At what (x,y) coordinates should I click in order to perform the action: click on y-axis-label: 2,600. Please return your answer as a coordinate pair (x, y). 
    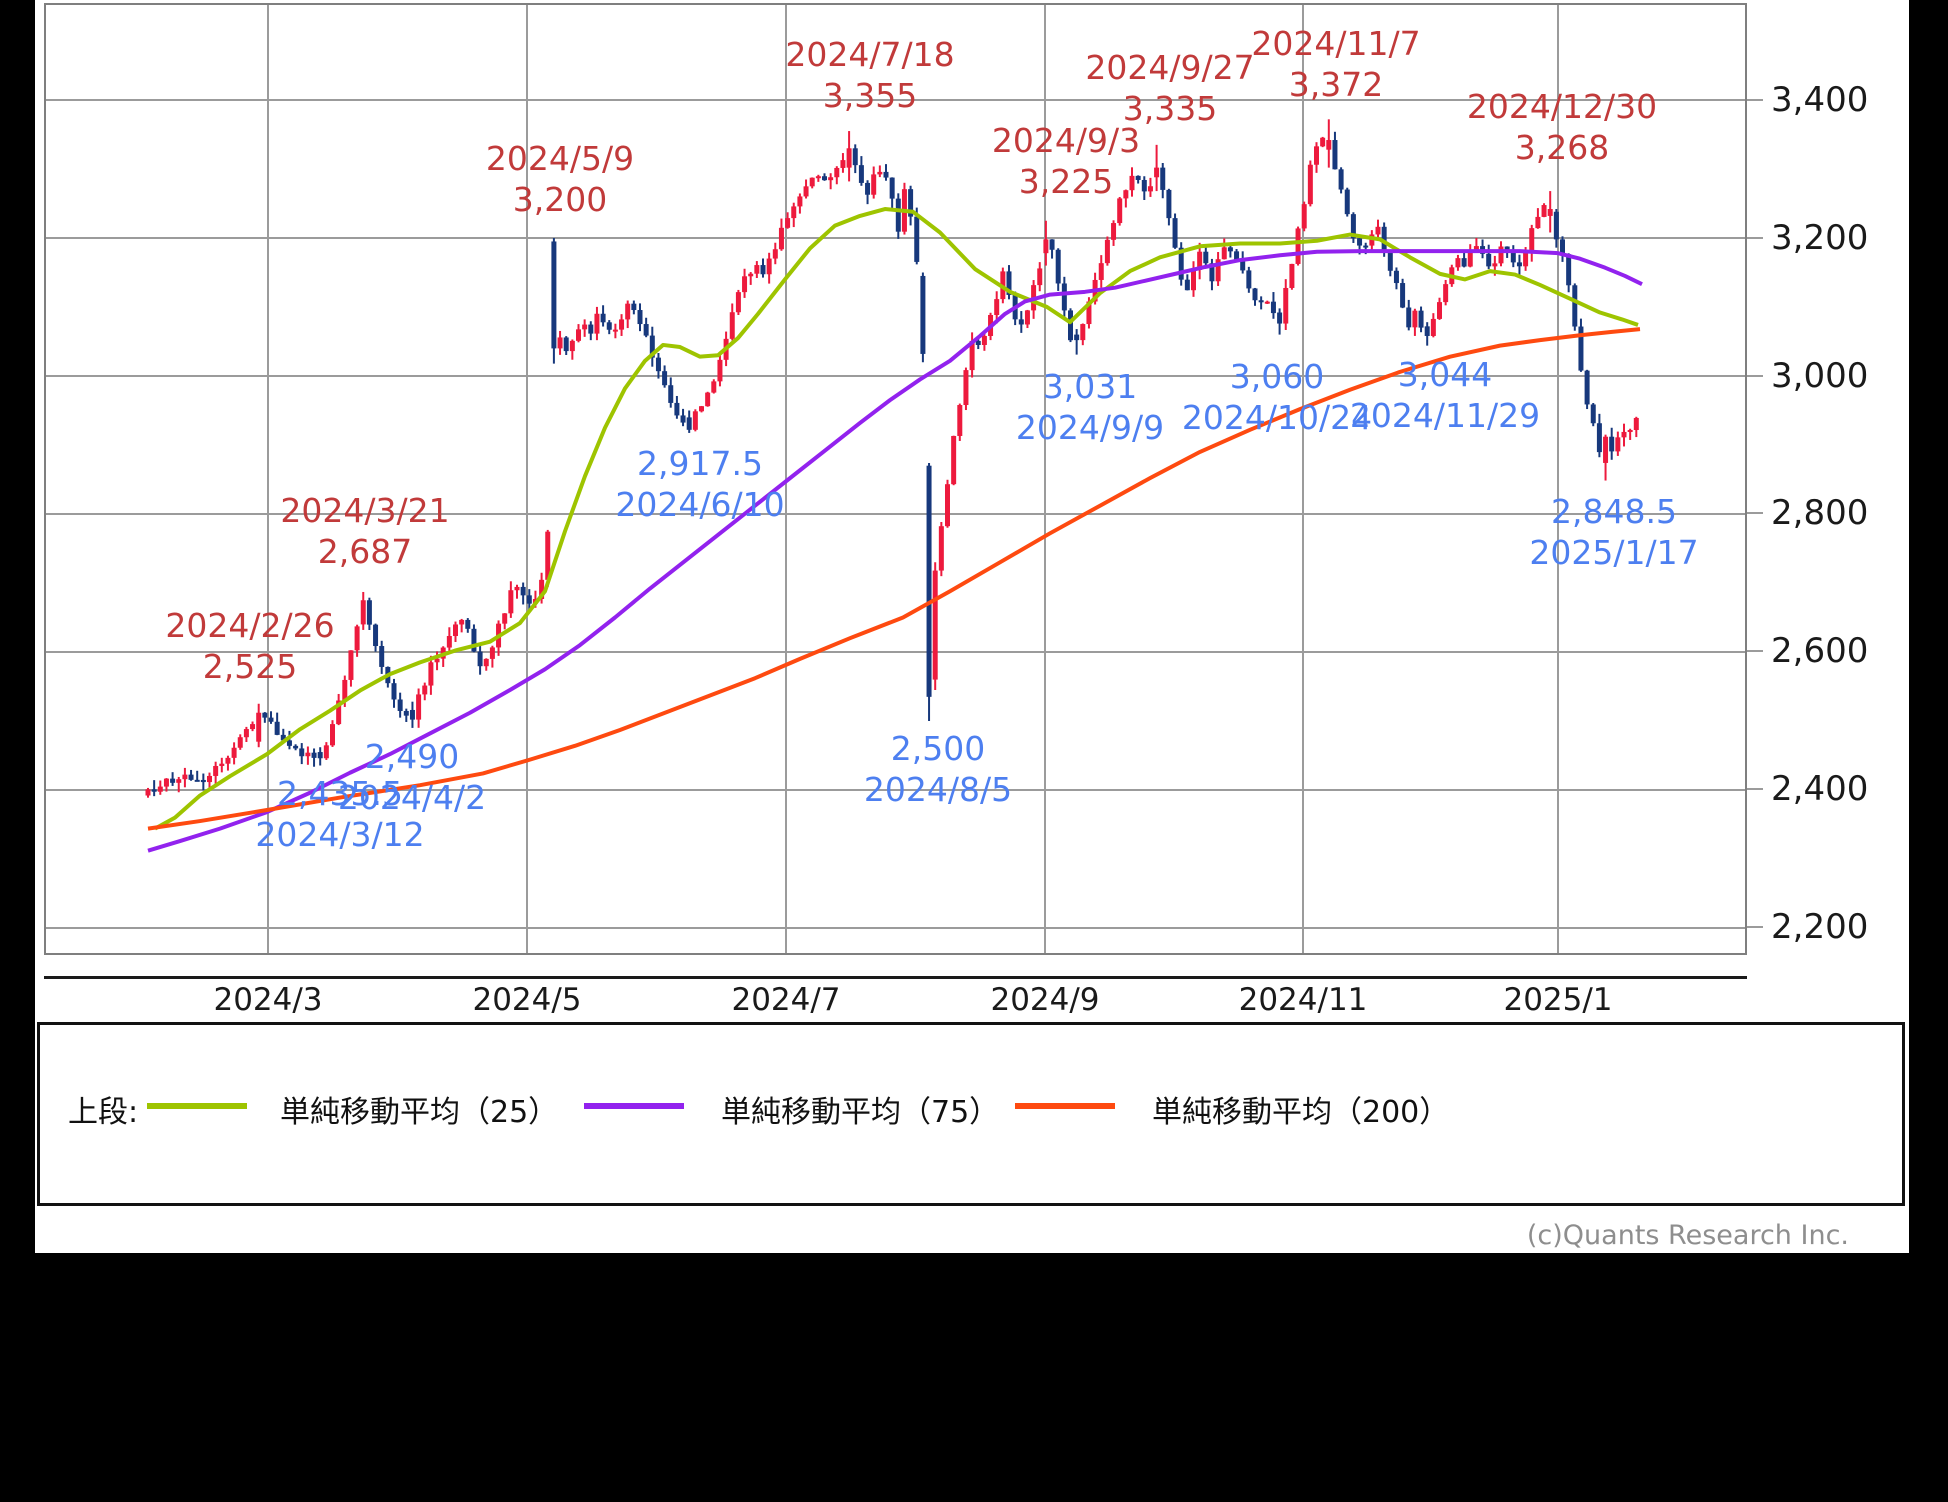
    Looking at the image, I should click on (1820, 651).